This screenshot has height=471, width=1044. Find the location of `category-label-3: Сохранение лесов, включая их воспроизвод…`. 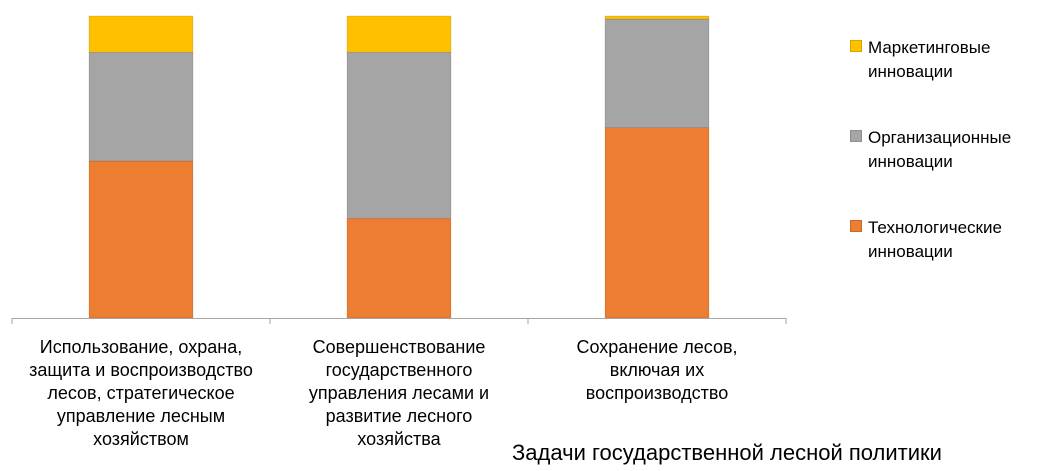

category-label-3: Сохранение лесов, включая их воспроизвод… is located at coordinates (657, 370).